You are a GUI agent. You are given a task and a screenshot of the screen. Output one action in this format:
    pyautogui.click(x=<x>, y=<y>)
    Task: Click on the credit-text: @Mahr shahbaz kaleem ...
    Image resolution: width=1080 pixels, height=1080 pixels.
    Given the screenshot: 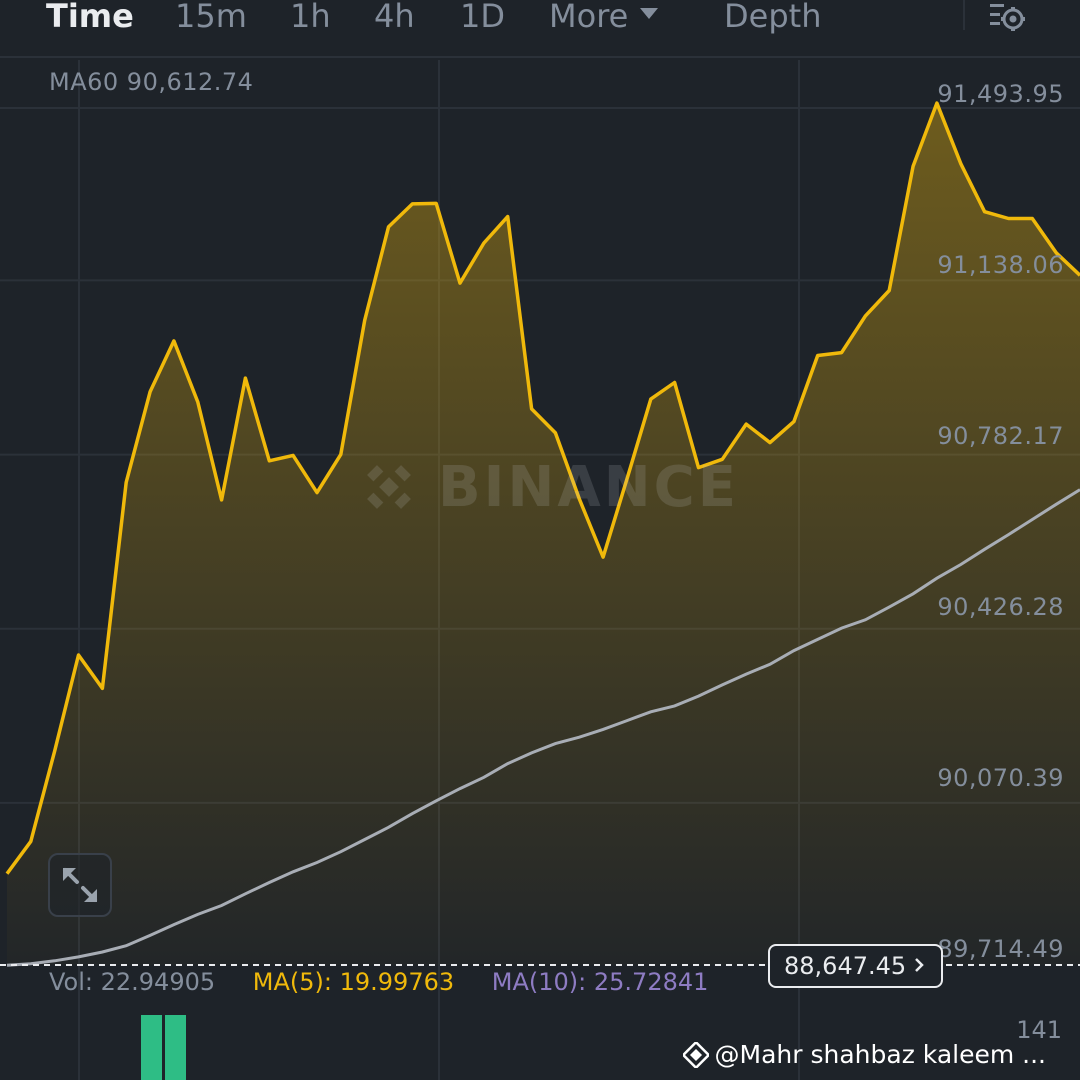 What is the action you would take?
    pyautogui.click(x=880, y=1054)
    